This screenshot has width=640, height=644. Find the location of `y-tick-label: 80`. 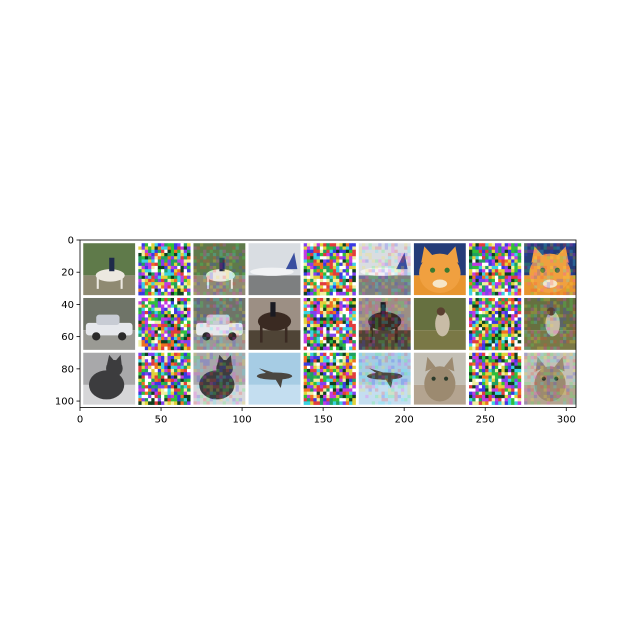

y-tick-label: 80 is located at coordinates (67, 369).